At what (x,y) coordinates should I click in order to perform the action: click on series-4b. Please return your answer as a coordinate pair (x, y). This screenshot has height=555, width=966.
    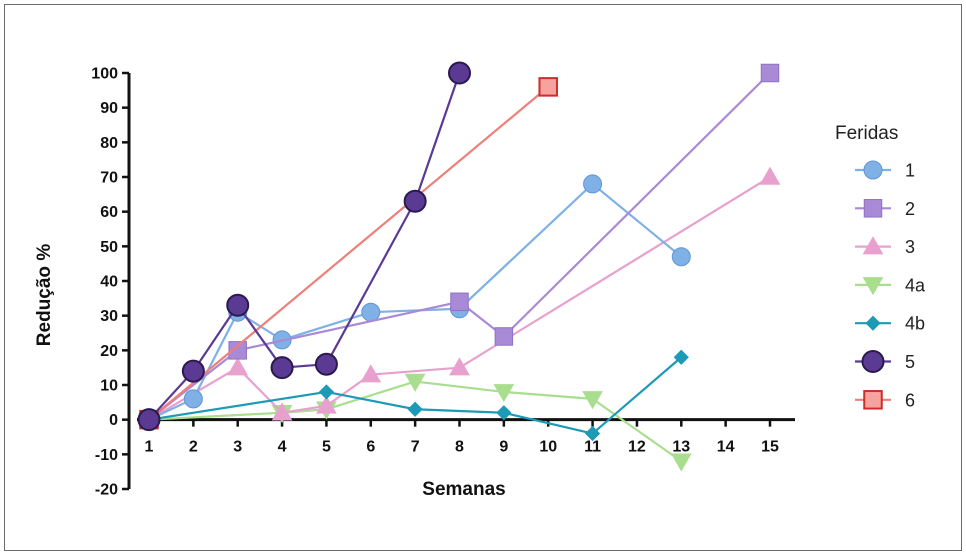
    Looking at the image, I should click on (415, 395).